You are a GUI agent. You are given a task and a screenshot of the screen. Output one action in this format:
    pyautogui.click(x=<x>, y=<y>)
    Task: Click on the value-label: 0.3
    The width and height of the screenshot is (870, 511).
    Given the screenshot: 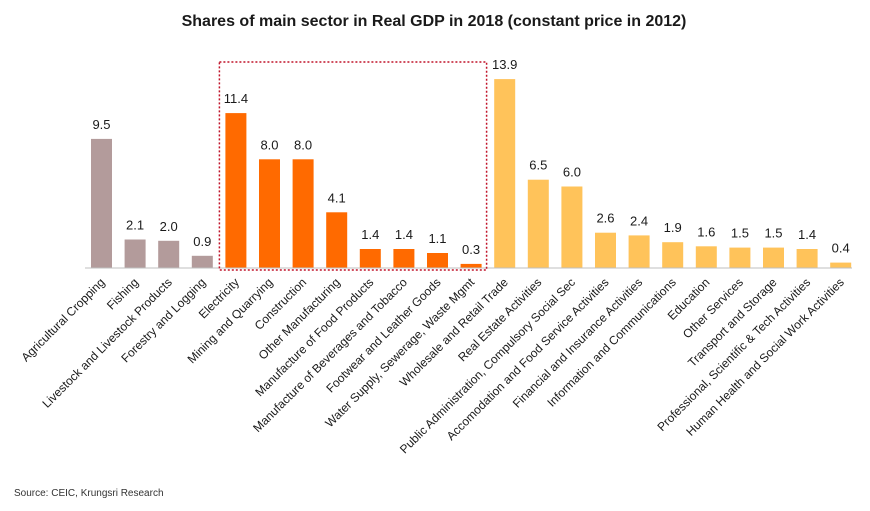 What is the action you would take?
    pyautogui.click(x=471, y=249)
    